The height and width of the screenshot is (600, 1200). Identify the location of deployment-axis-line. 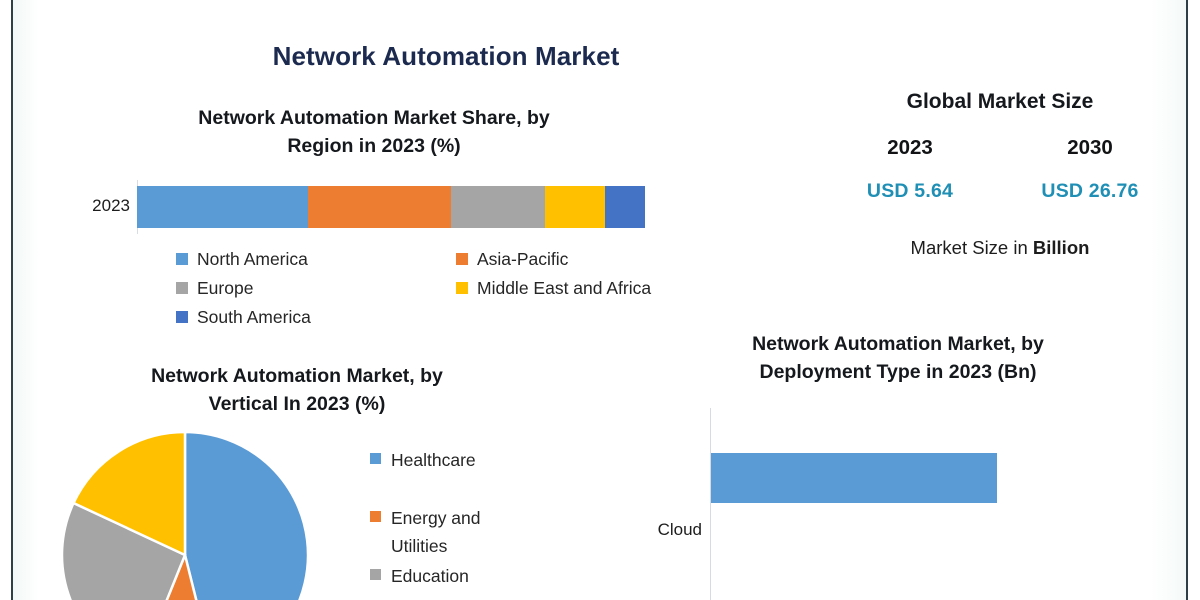
(710, 504).